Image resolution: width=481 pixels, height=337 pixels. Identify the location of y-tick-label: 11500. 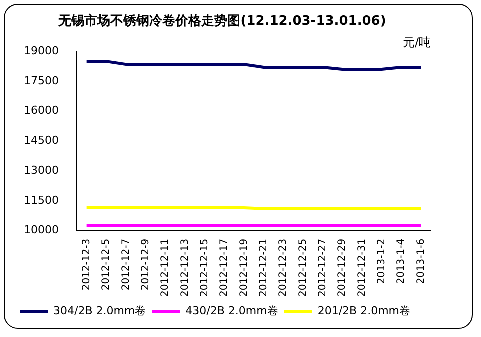
(41, 200).